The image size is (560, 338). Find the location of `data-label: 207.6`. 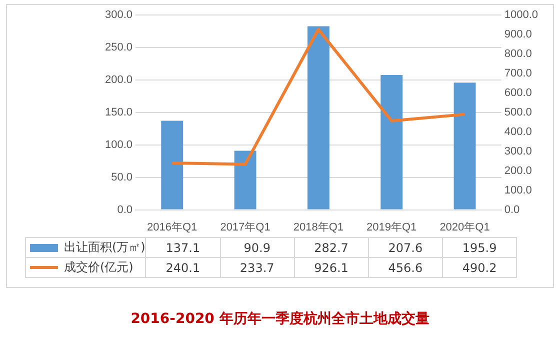

data-label: 207.6 is located at coordinates (405, 248).